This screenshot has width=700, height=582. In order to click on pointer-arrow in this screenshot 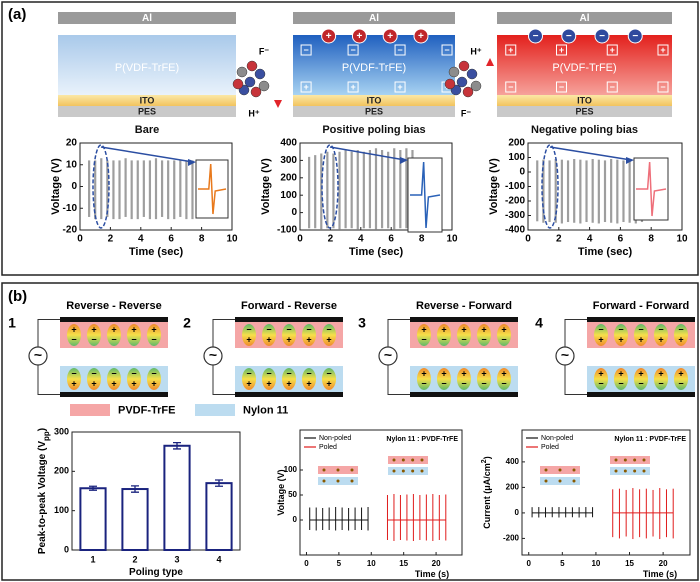, I will do `click(147, 154)`.